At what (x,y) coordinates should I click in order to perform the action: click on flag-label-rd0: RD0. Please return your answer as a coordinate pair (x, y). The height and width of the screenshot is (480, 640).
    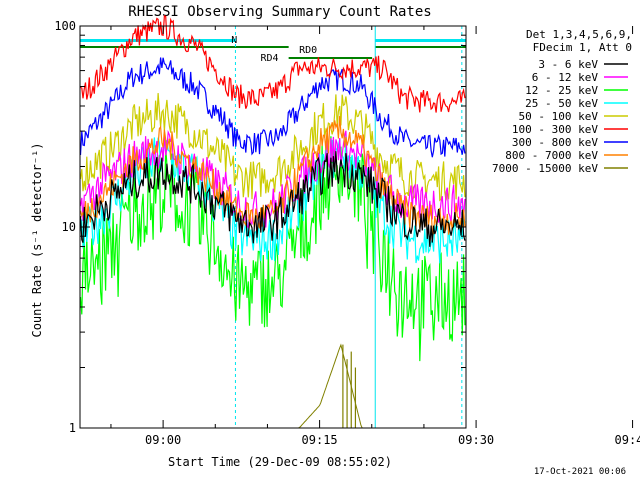
    Looking at the image, I should click on (308, 50).